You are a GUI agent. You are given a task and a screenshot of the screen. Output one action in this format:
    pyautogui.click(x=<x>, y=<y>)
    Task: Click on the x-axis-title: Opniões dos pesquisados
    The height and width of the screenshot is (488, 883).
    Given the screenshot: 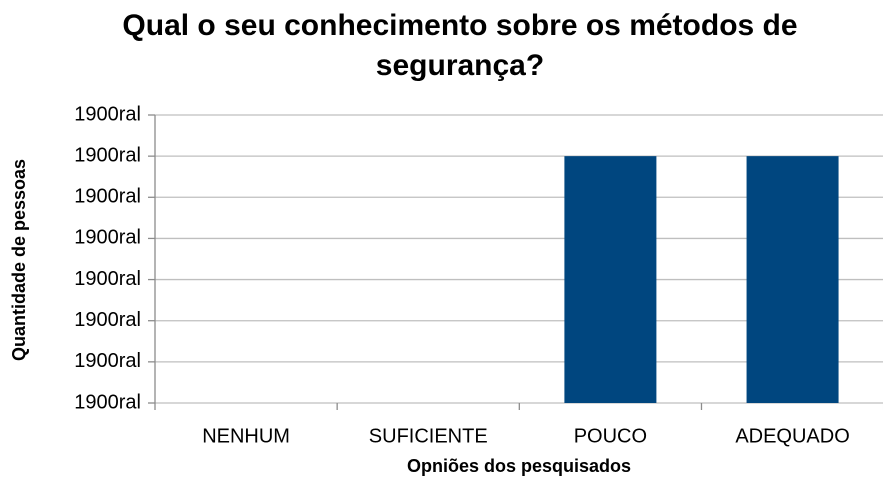 What is the action you would take?
    pyautogui.click(x=519, y=466)
    